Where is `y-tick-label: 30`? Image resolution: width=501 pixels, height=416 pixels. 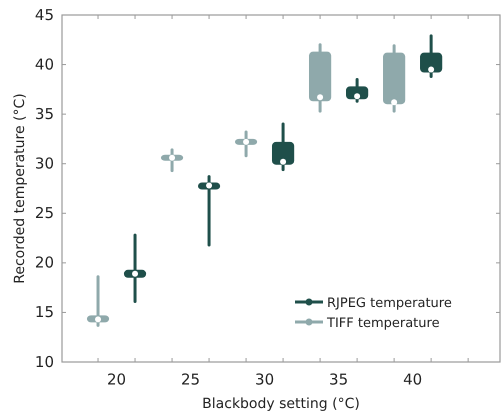 y-tick-label: 30 is located at coordinates (44, 163).